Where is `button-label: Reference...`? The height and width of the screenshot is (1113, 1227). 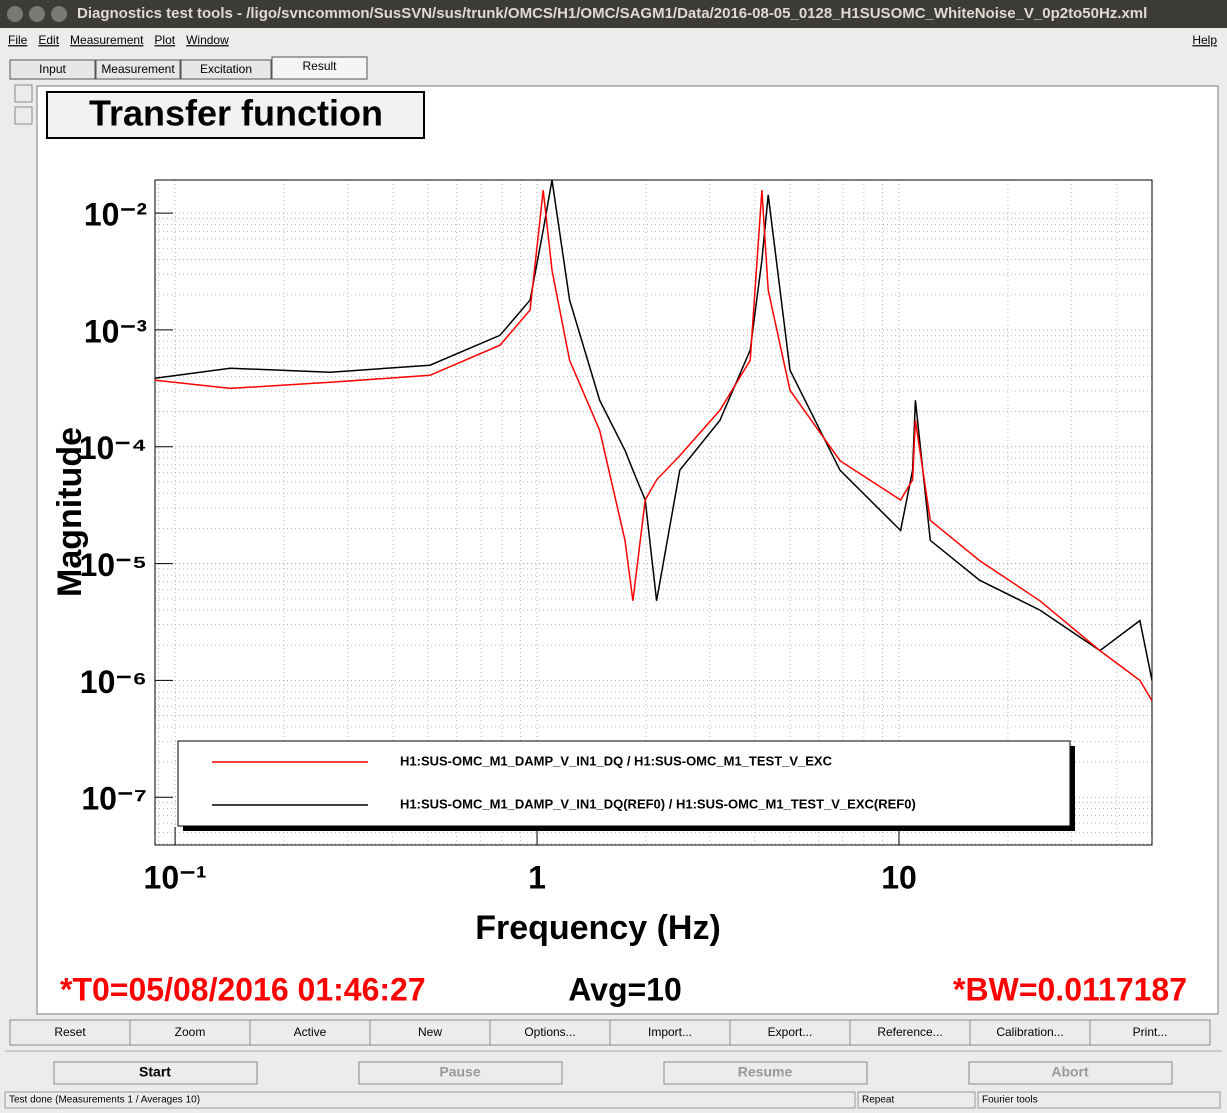 button-label: Reference... is located at coordinates (909, 1032).